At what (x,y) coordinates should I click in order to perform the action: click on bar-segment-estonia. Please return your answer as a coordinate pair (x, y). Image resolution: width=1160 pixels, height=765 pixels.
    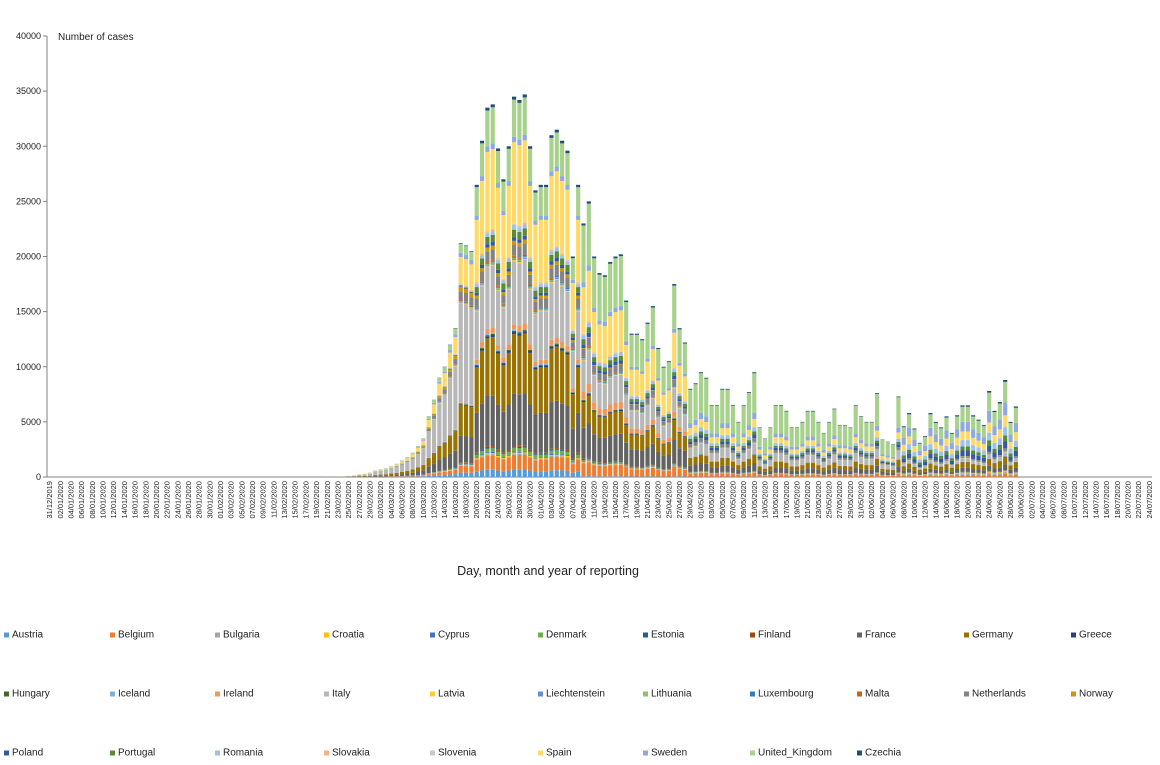
    Looking at the image, I should click on (604, 463).